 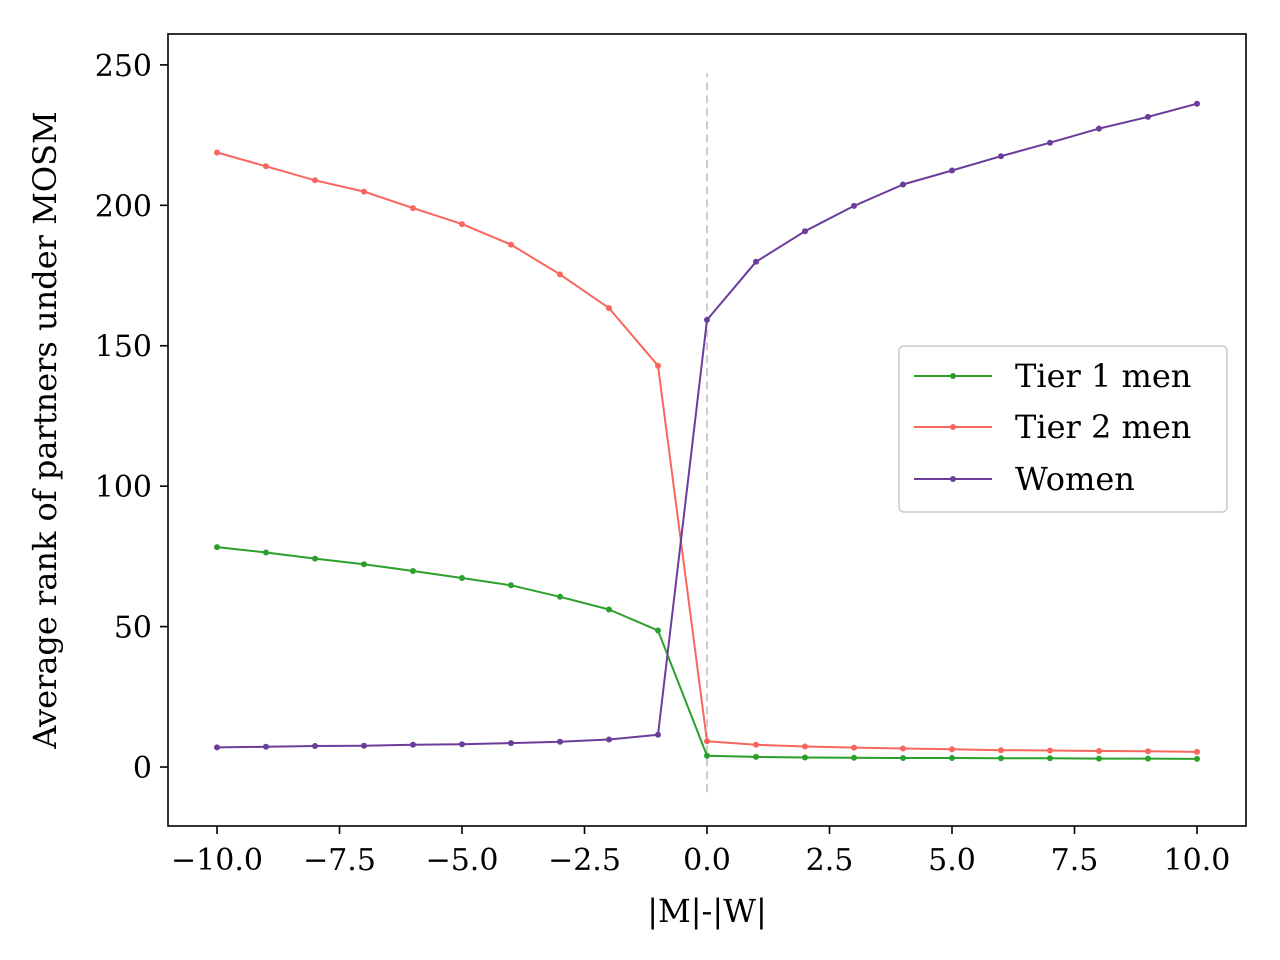 I want to click on y-tick-label-0: 0, so click(x=142, y=768).